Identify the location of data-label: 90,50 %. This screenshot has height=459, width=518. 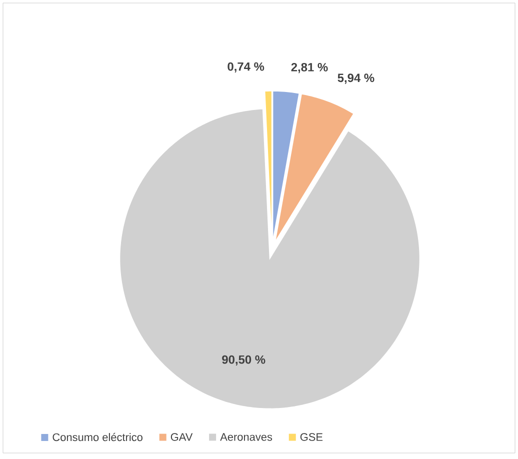
(244, 360).